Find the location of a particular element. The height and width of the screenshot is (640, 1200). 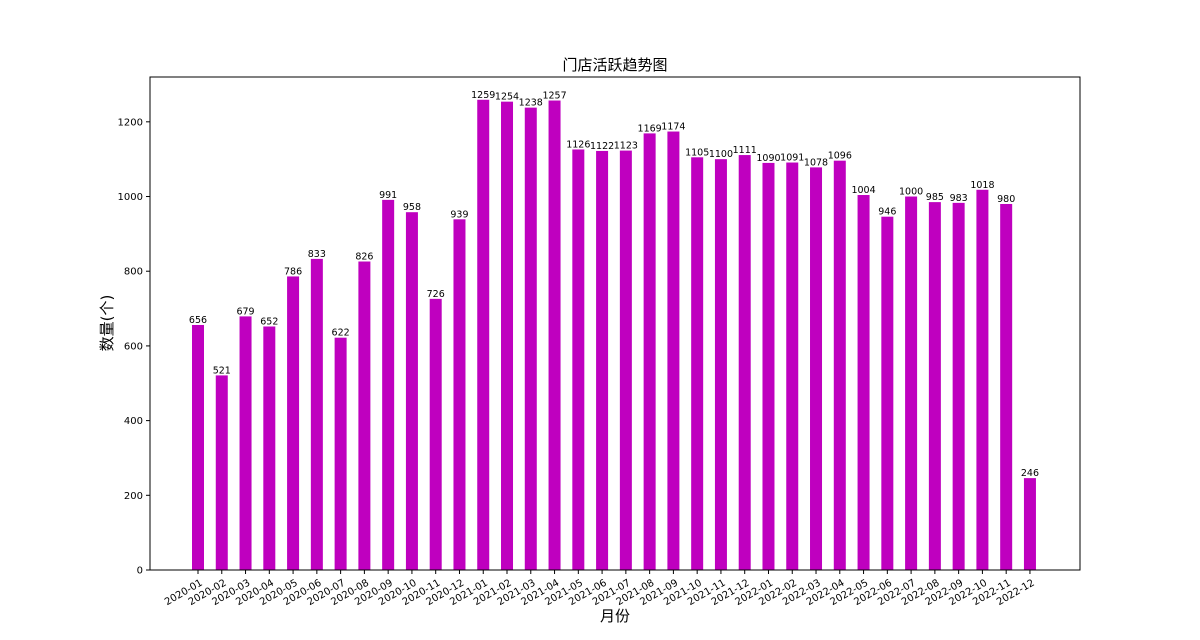

bar-value-label: 1100 is located at coordinates (721, 154).